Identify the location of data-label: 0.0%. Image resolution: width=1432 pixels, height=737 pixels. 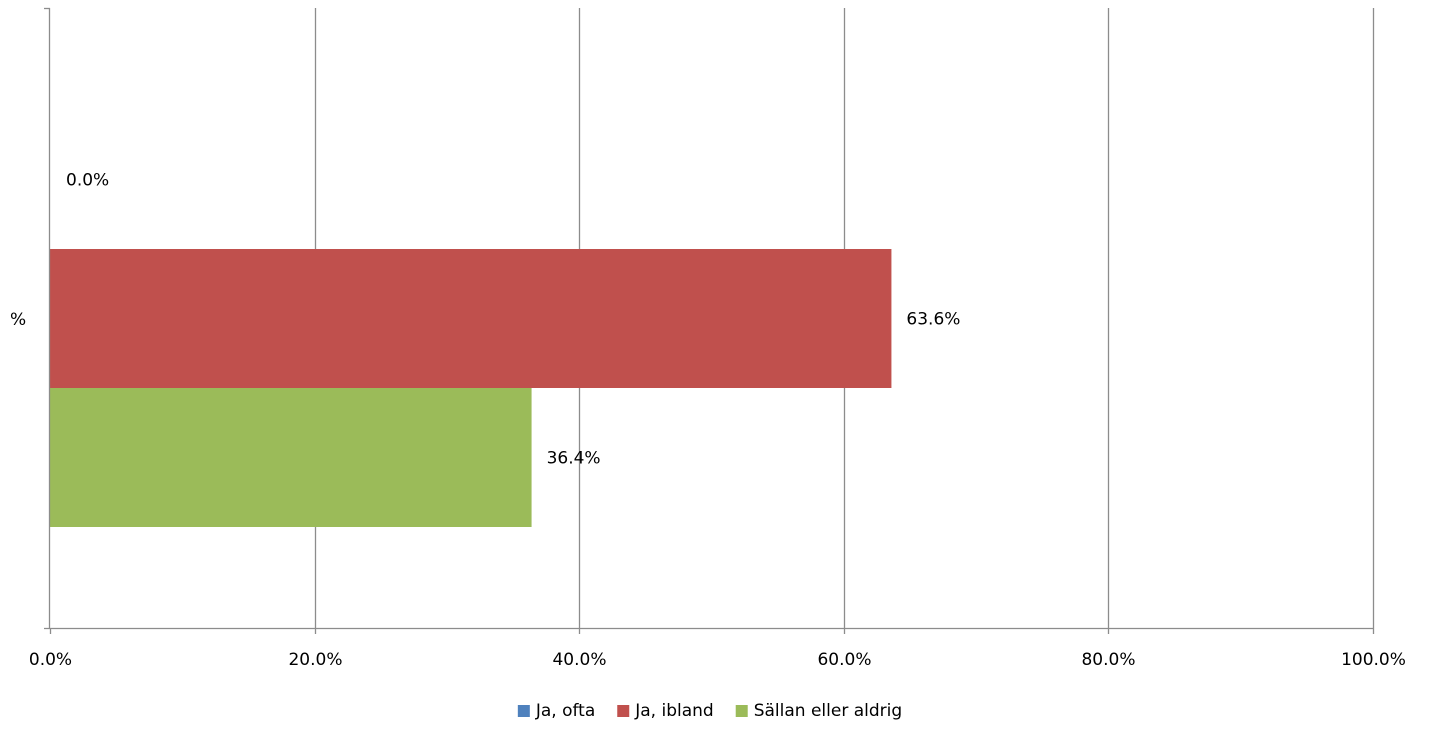
(87, 181).